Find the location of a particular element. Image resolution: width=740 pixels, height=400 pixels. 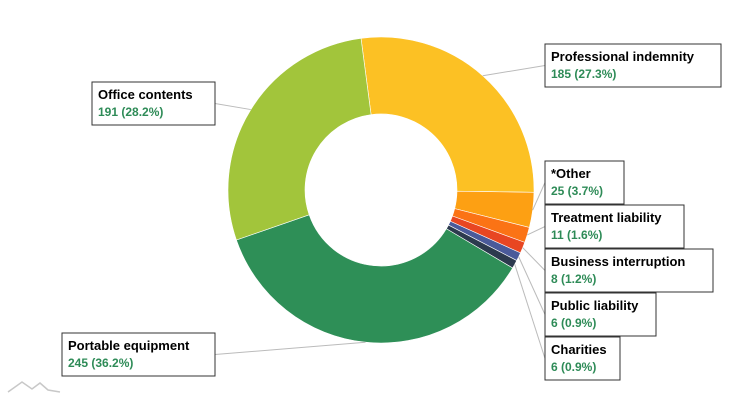

leader-line-portable-equipment is located at coordinates (290, 348).